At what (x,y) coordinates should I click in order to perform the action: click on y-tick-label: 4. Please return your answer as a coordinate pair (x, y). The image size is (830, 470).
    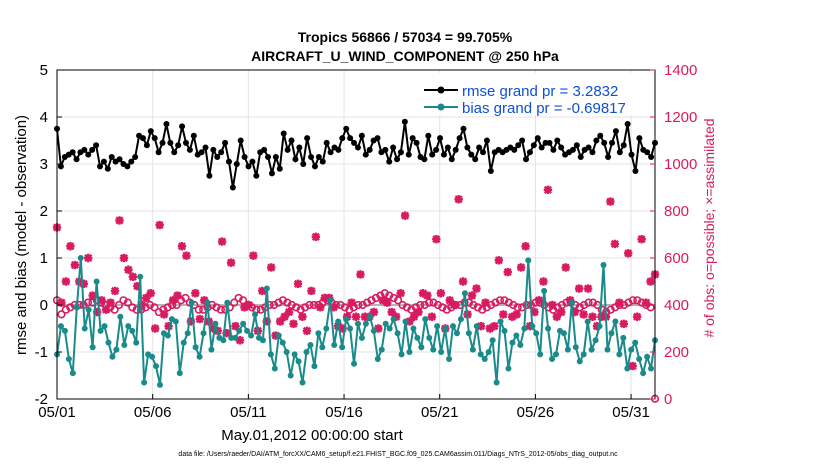
    Looking at the image, I should click on (44, 117).